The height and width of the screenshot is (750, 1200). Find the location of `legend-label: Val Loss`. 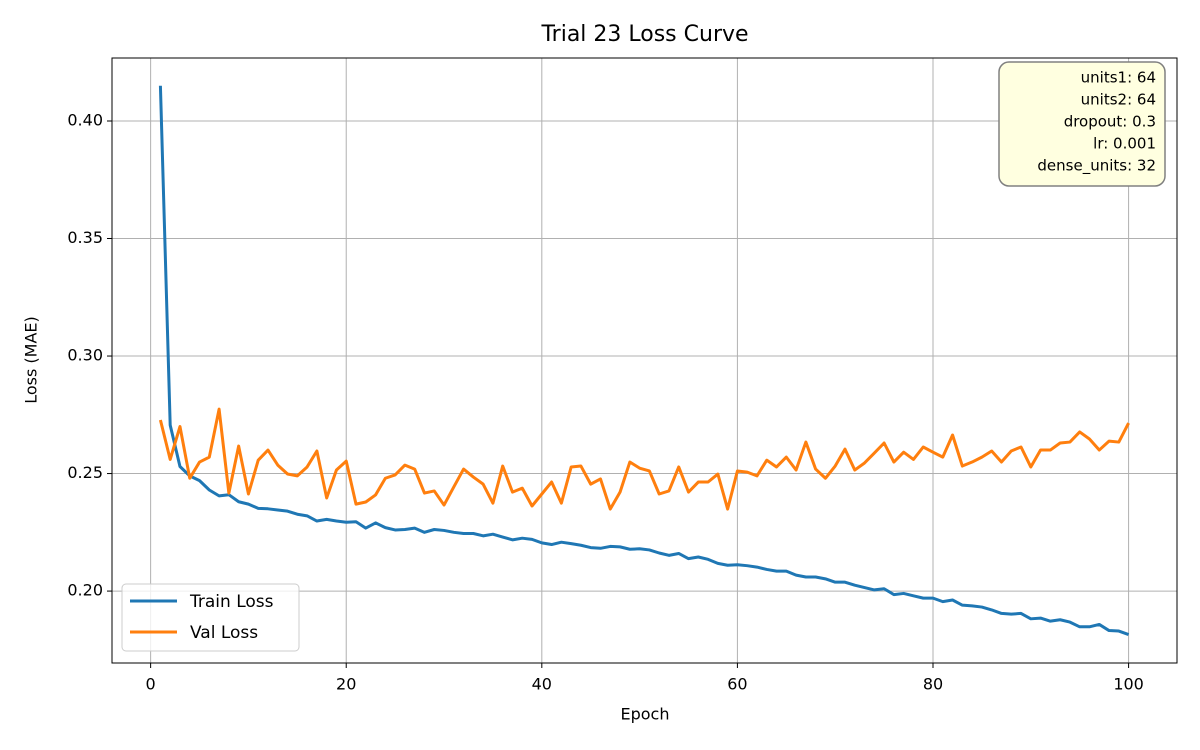

legend-label: Val Loss is located at coordinates (224, 633).